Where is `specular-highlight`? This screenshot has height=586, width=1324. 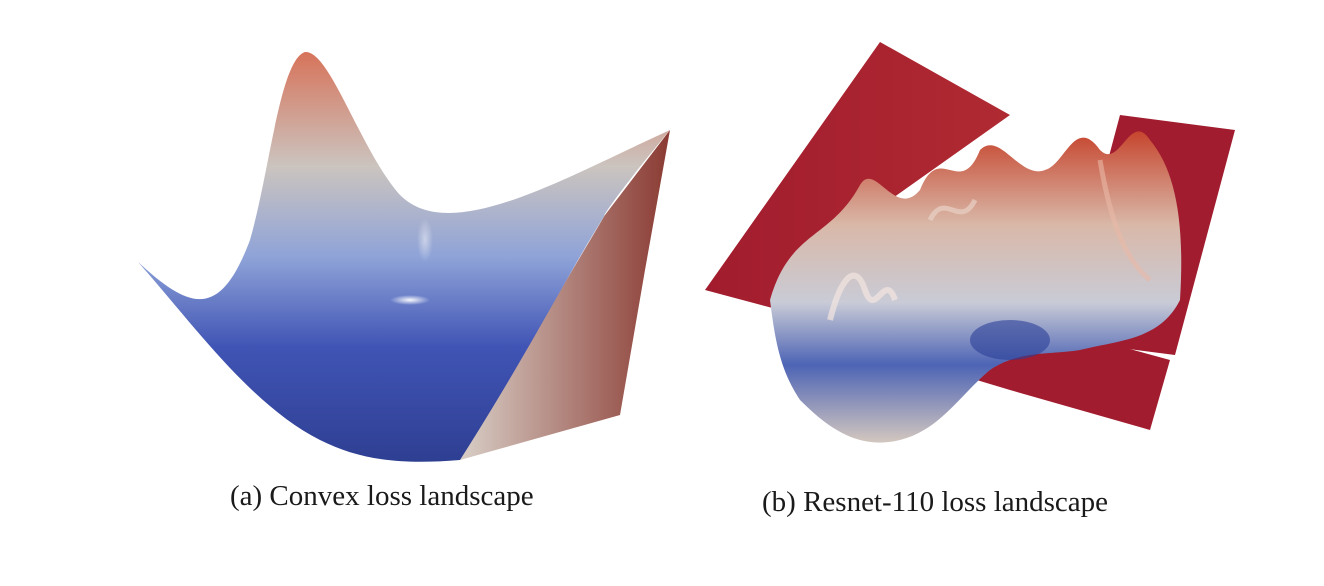 specular-highlight is located at coordinates (410, 300).